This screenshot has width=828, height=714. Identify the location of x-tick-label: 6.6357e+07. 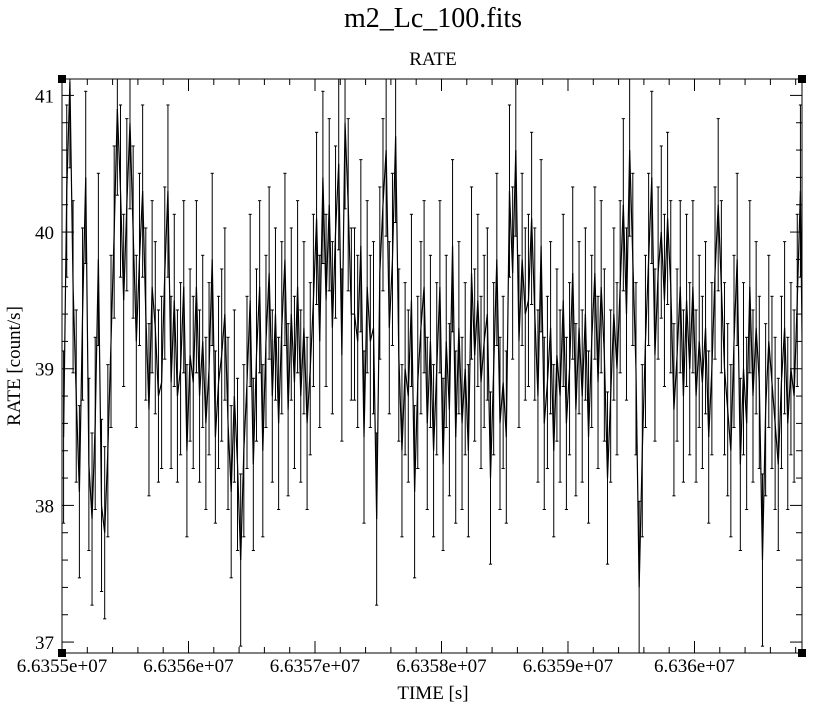
(315, 666).